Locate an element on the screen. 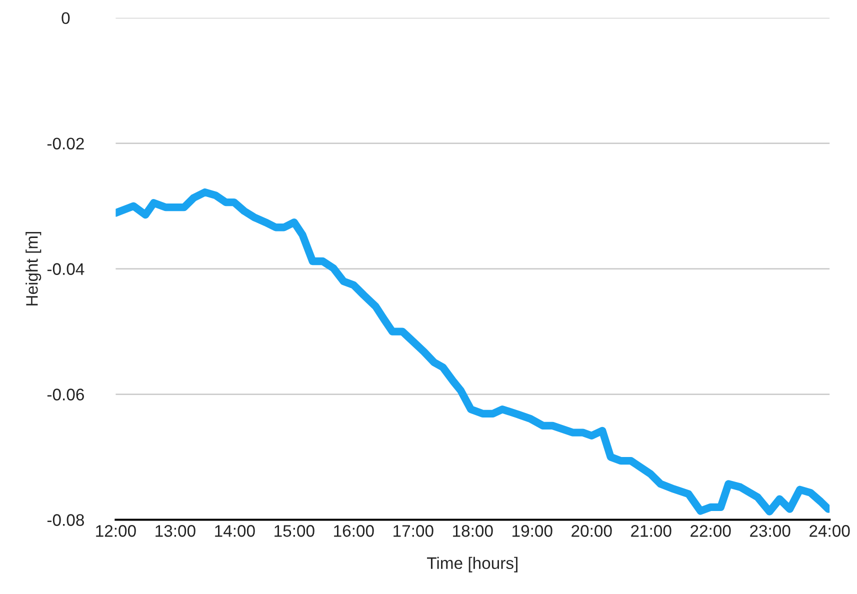  x-tick-label: 19:00 is located at coordinates (532, 531).